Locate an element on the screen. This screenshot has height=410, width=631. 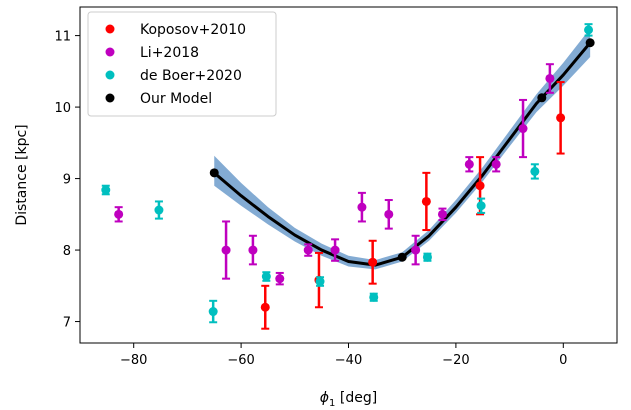
x-tick-label: −60 is located at coordinates (240, 360).